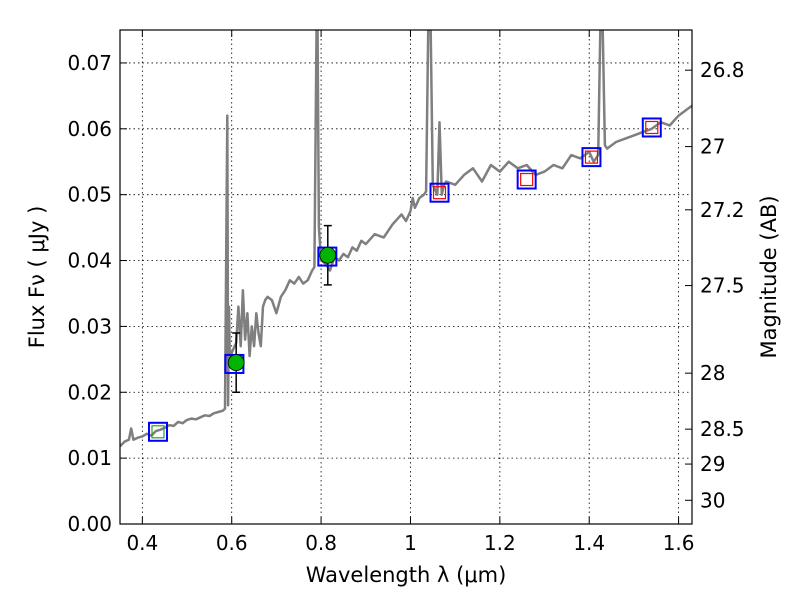 Image resolution: width=800 pixels, height=600 pixels. Describe the element at coordinates (89, 261) in the screenshot. I see `y-tick-label: 0.04` at that location.